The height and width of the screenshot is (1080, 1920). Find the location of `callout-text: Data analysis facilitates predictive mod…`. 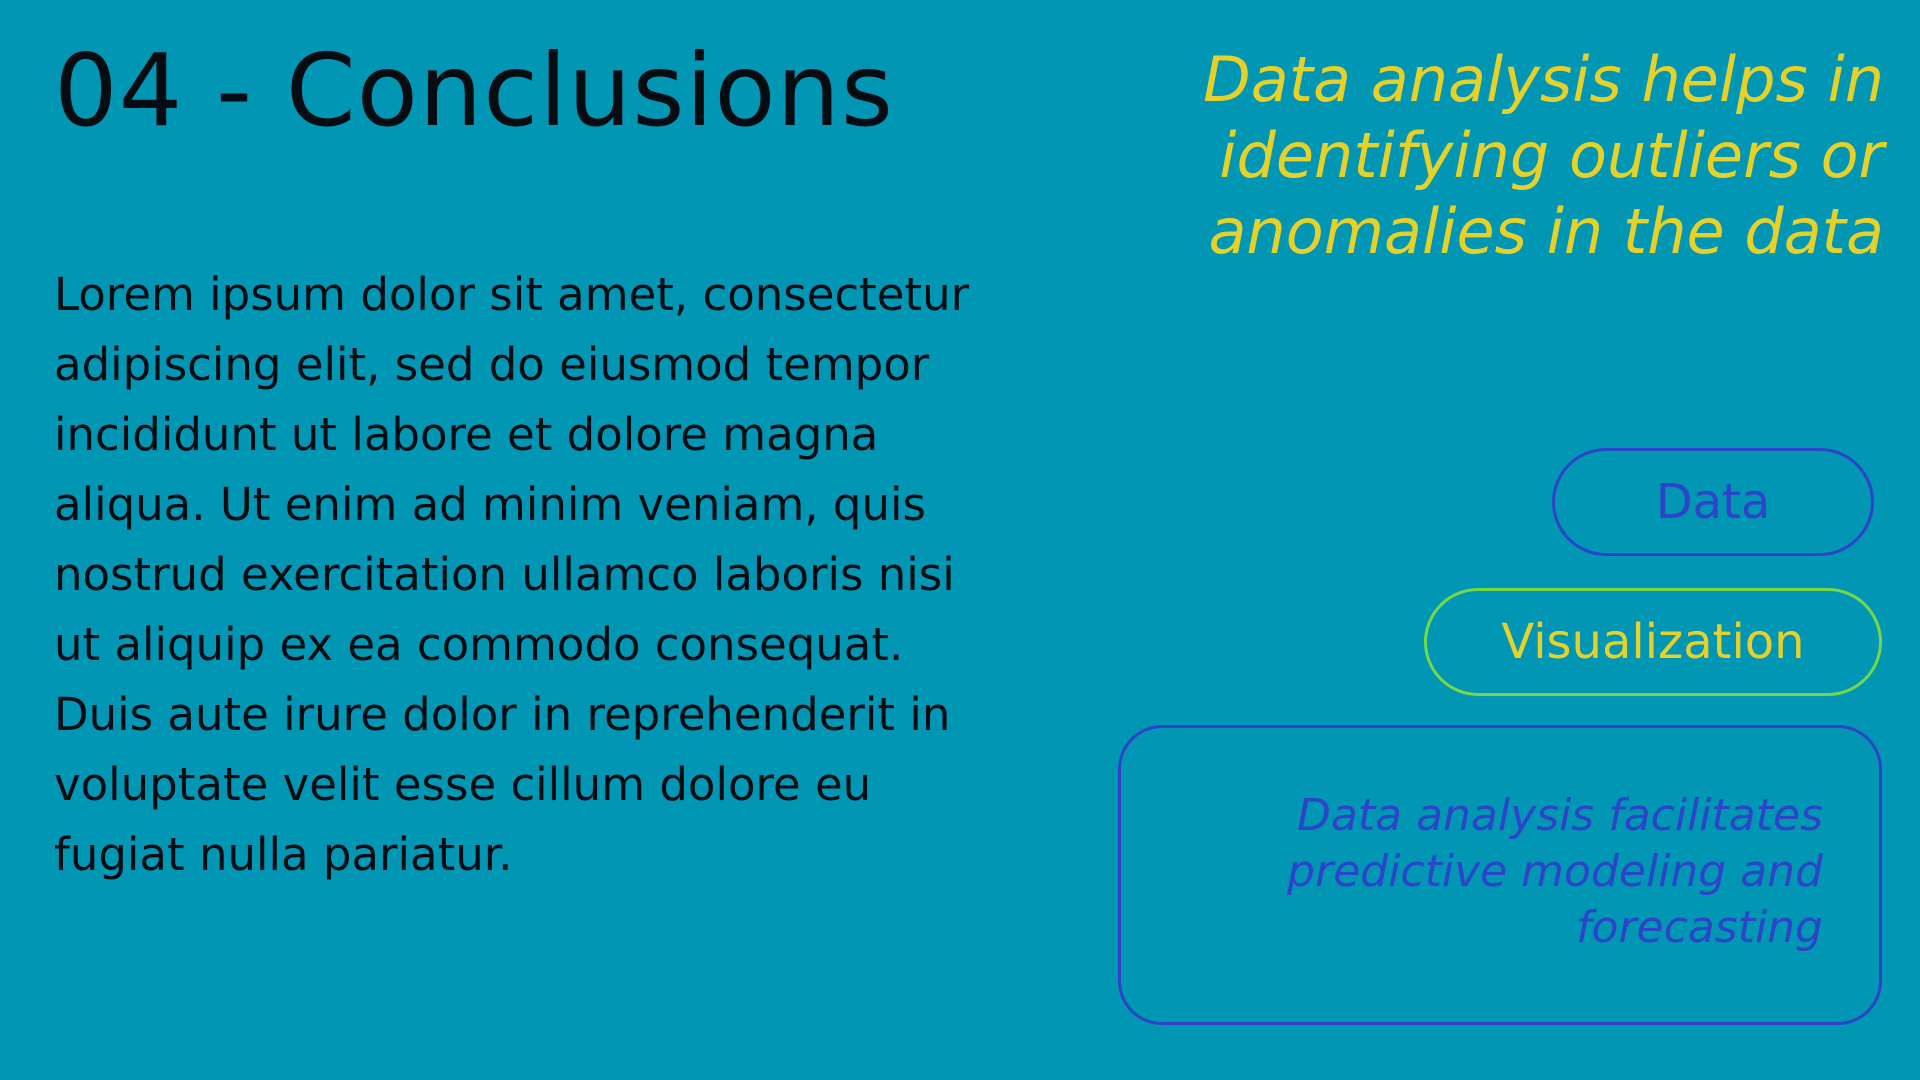

callout-text: Data analysis facilitates predictive mod… is located at coordinates (1555, 871).